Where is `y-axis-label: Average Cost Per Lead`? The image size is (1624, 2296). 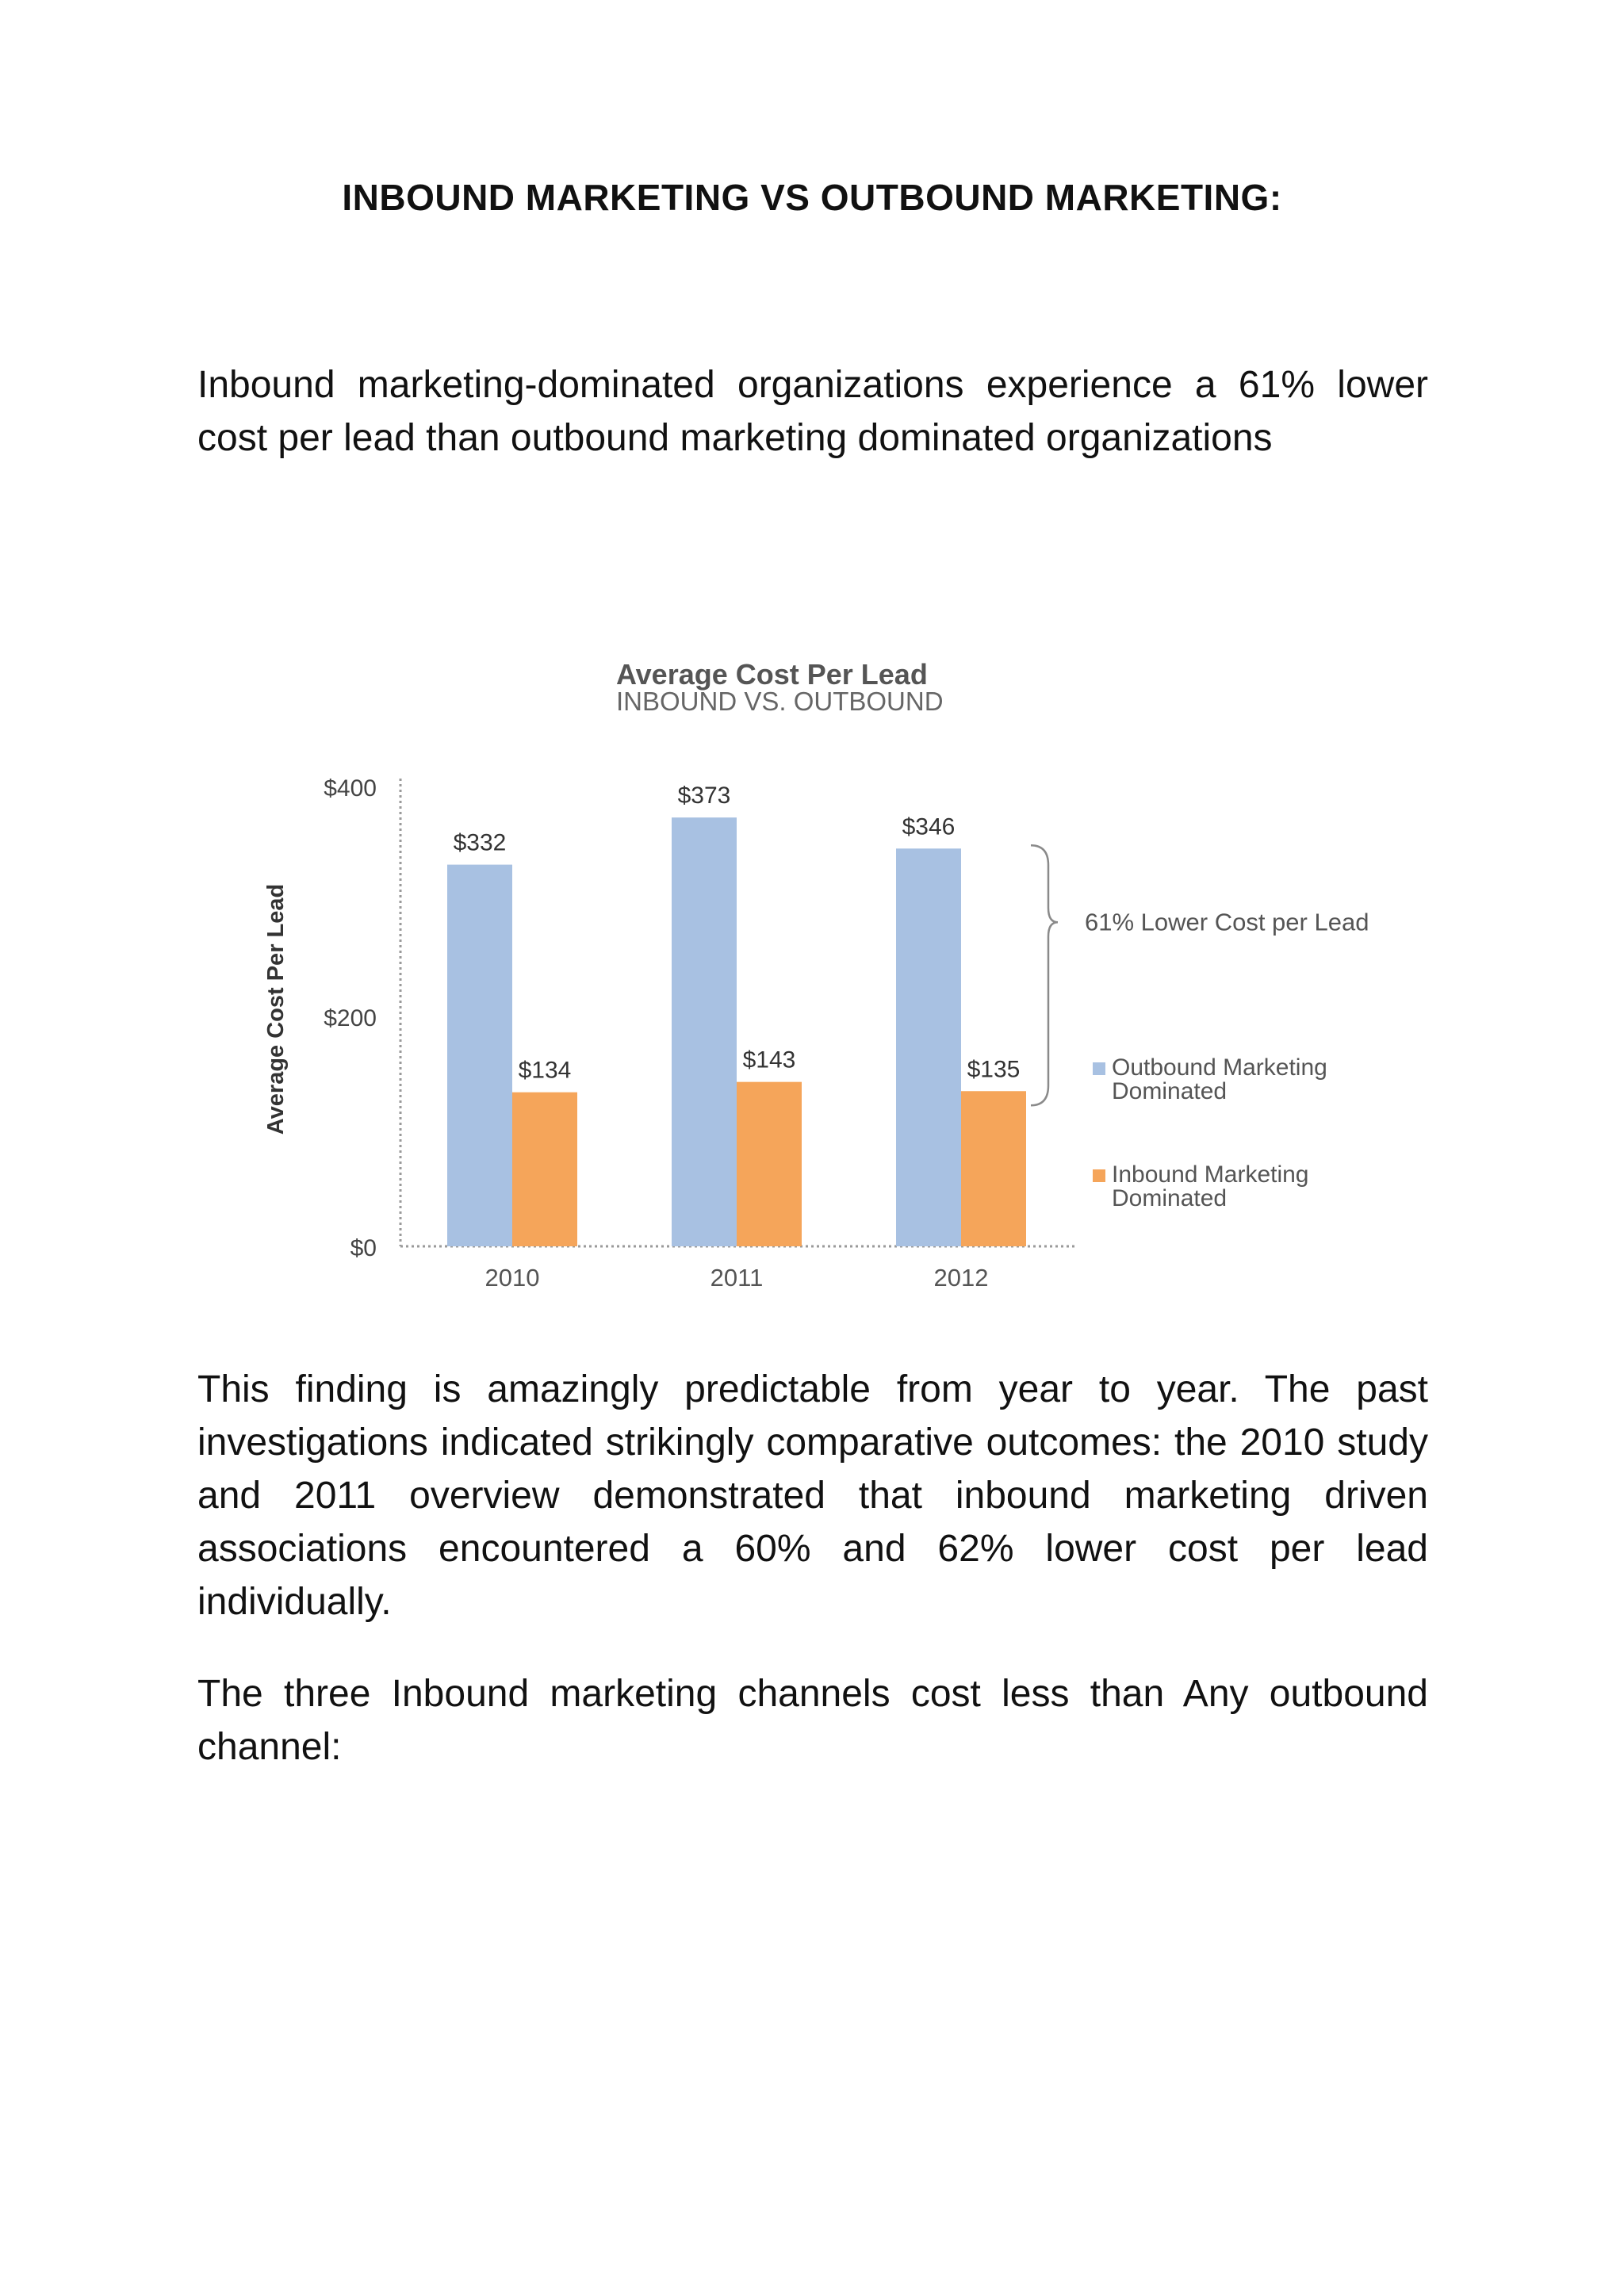 y-axis-label: Average Cost Per Lead is located at coordinates (276, 1009).